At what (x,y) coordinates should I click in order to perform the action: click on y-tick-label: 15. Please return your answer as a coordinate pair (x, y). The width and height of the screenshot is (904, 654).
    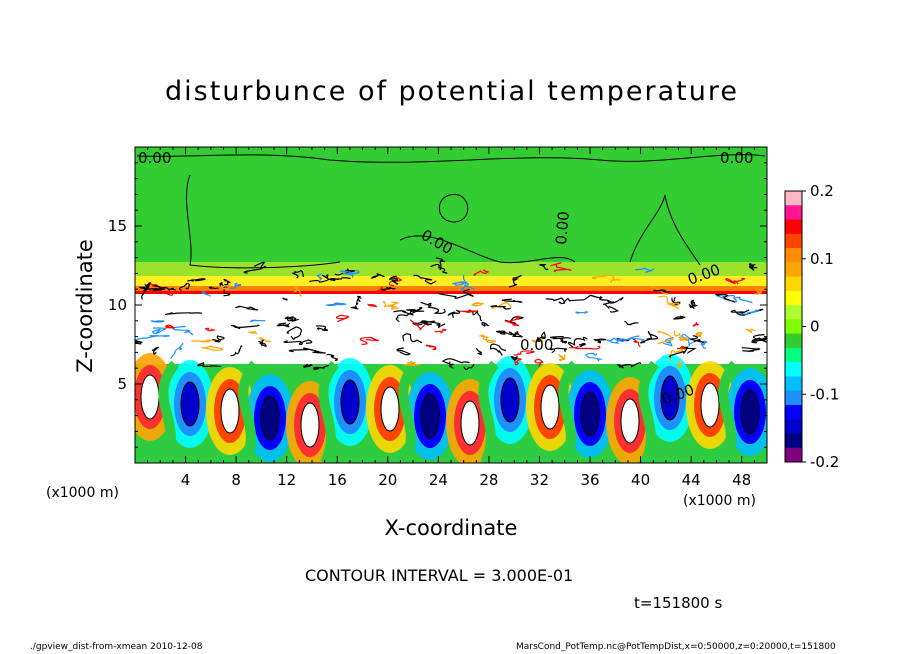
    Looking at the image, I should click on (117, 226).